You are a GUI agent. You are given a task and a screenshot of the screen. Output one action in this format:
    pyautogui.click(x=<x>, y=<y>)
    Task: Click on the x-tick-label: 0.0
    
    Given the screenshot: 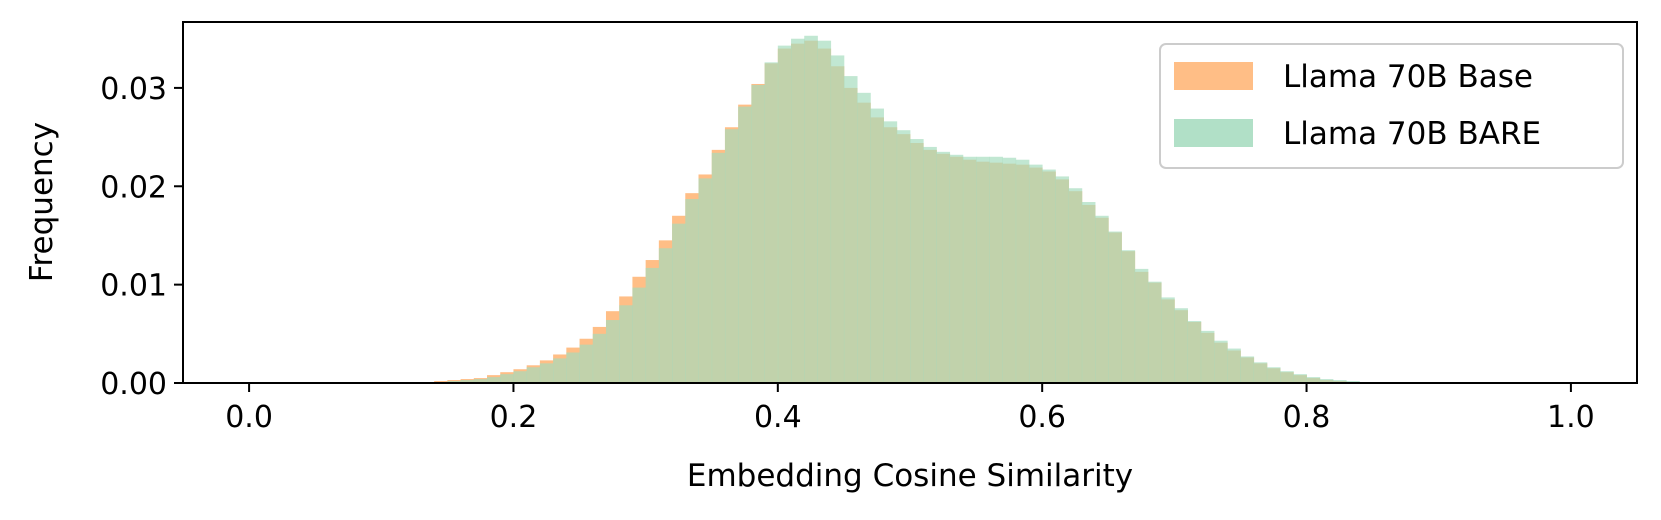 What is the action you would take?
    pyautogui.click(x=249, y=417)
    